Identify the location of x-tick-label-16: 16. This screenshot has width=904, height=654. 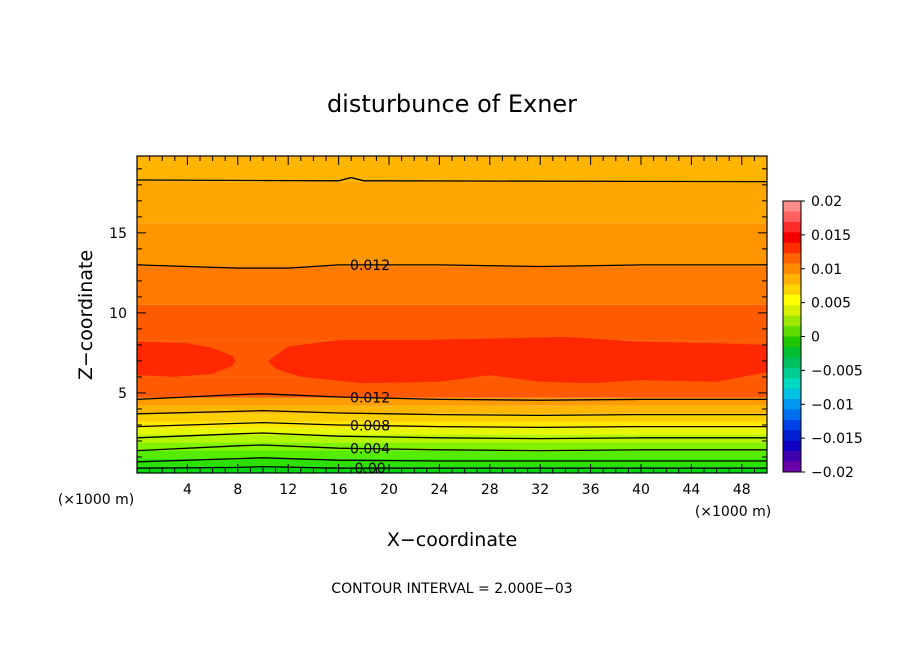
(339, 490).